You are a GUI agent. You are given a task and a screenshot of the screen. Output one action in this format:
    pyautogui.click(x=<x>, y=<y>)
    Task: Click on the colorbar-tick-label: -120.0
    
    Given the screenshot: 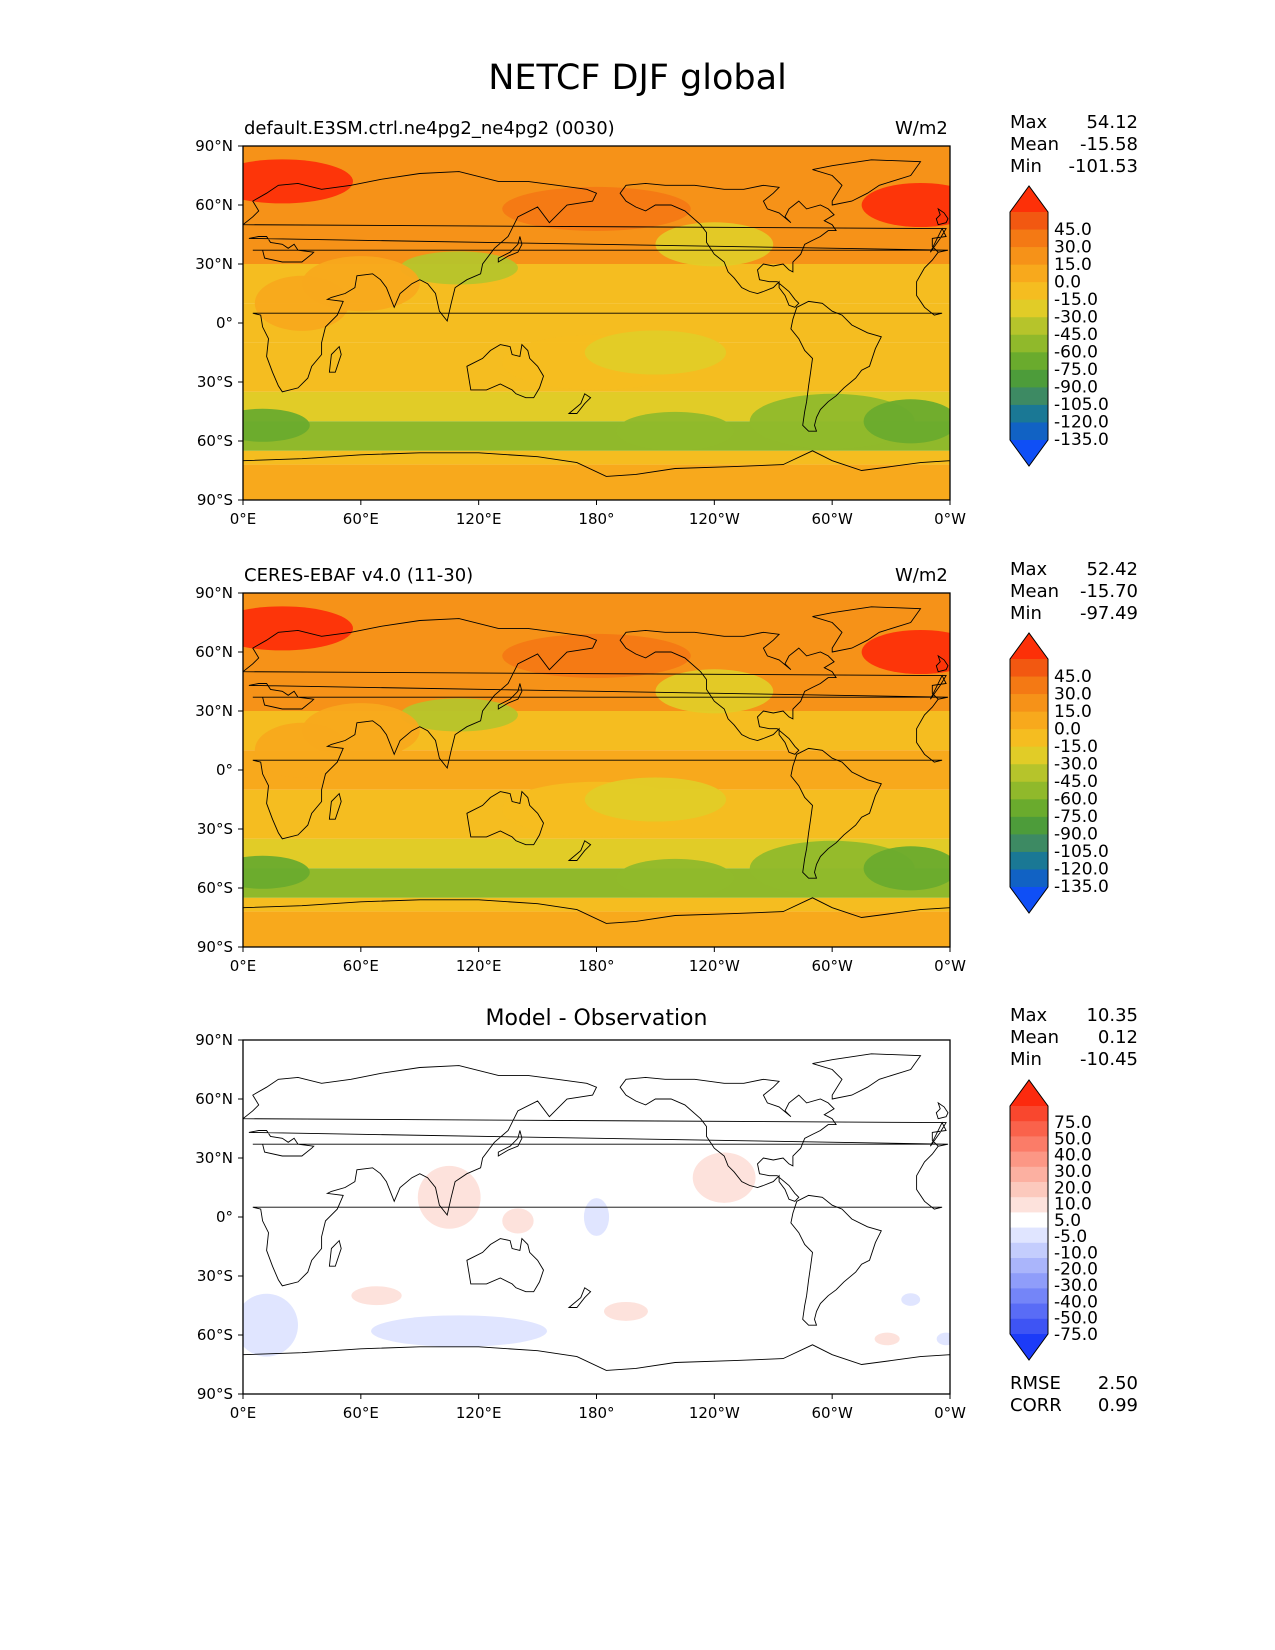 What is the action you would take?
    pyautogui.click(x=1081, y=870)
    